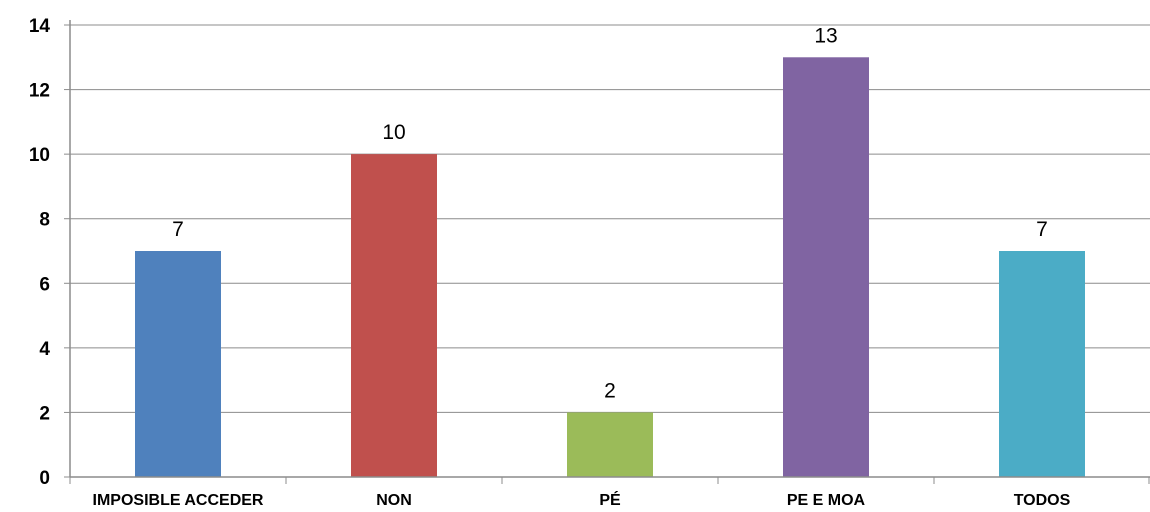  I want to click on y-tick-label: 14, so click(40, 26).